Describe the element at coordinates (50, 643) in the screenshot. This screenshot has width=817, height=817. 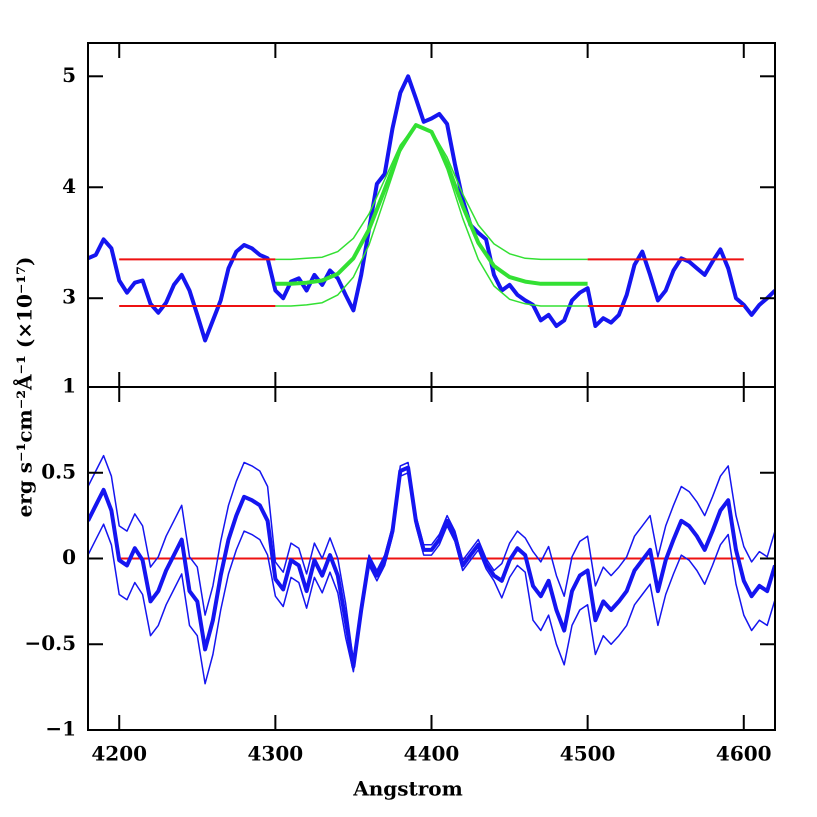
I see `y-tick-label: −0.5` at that location.